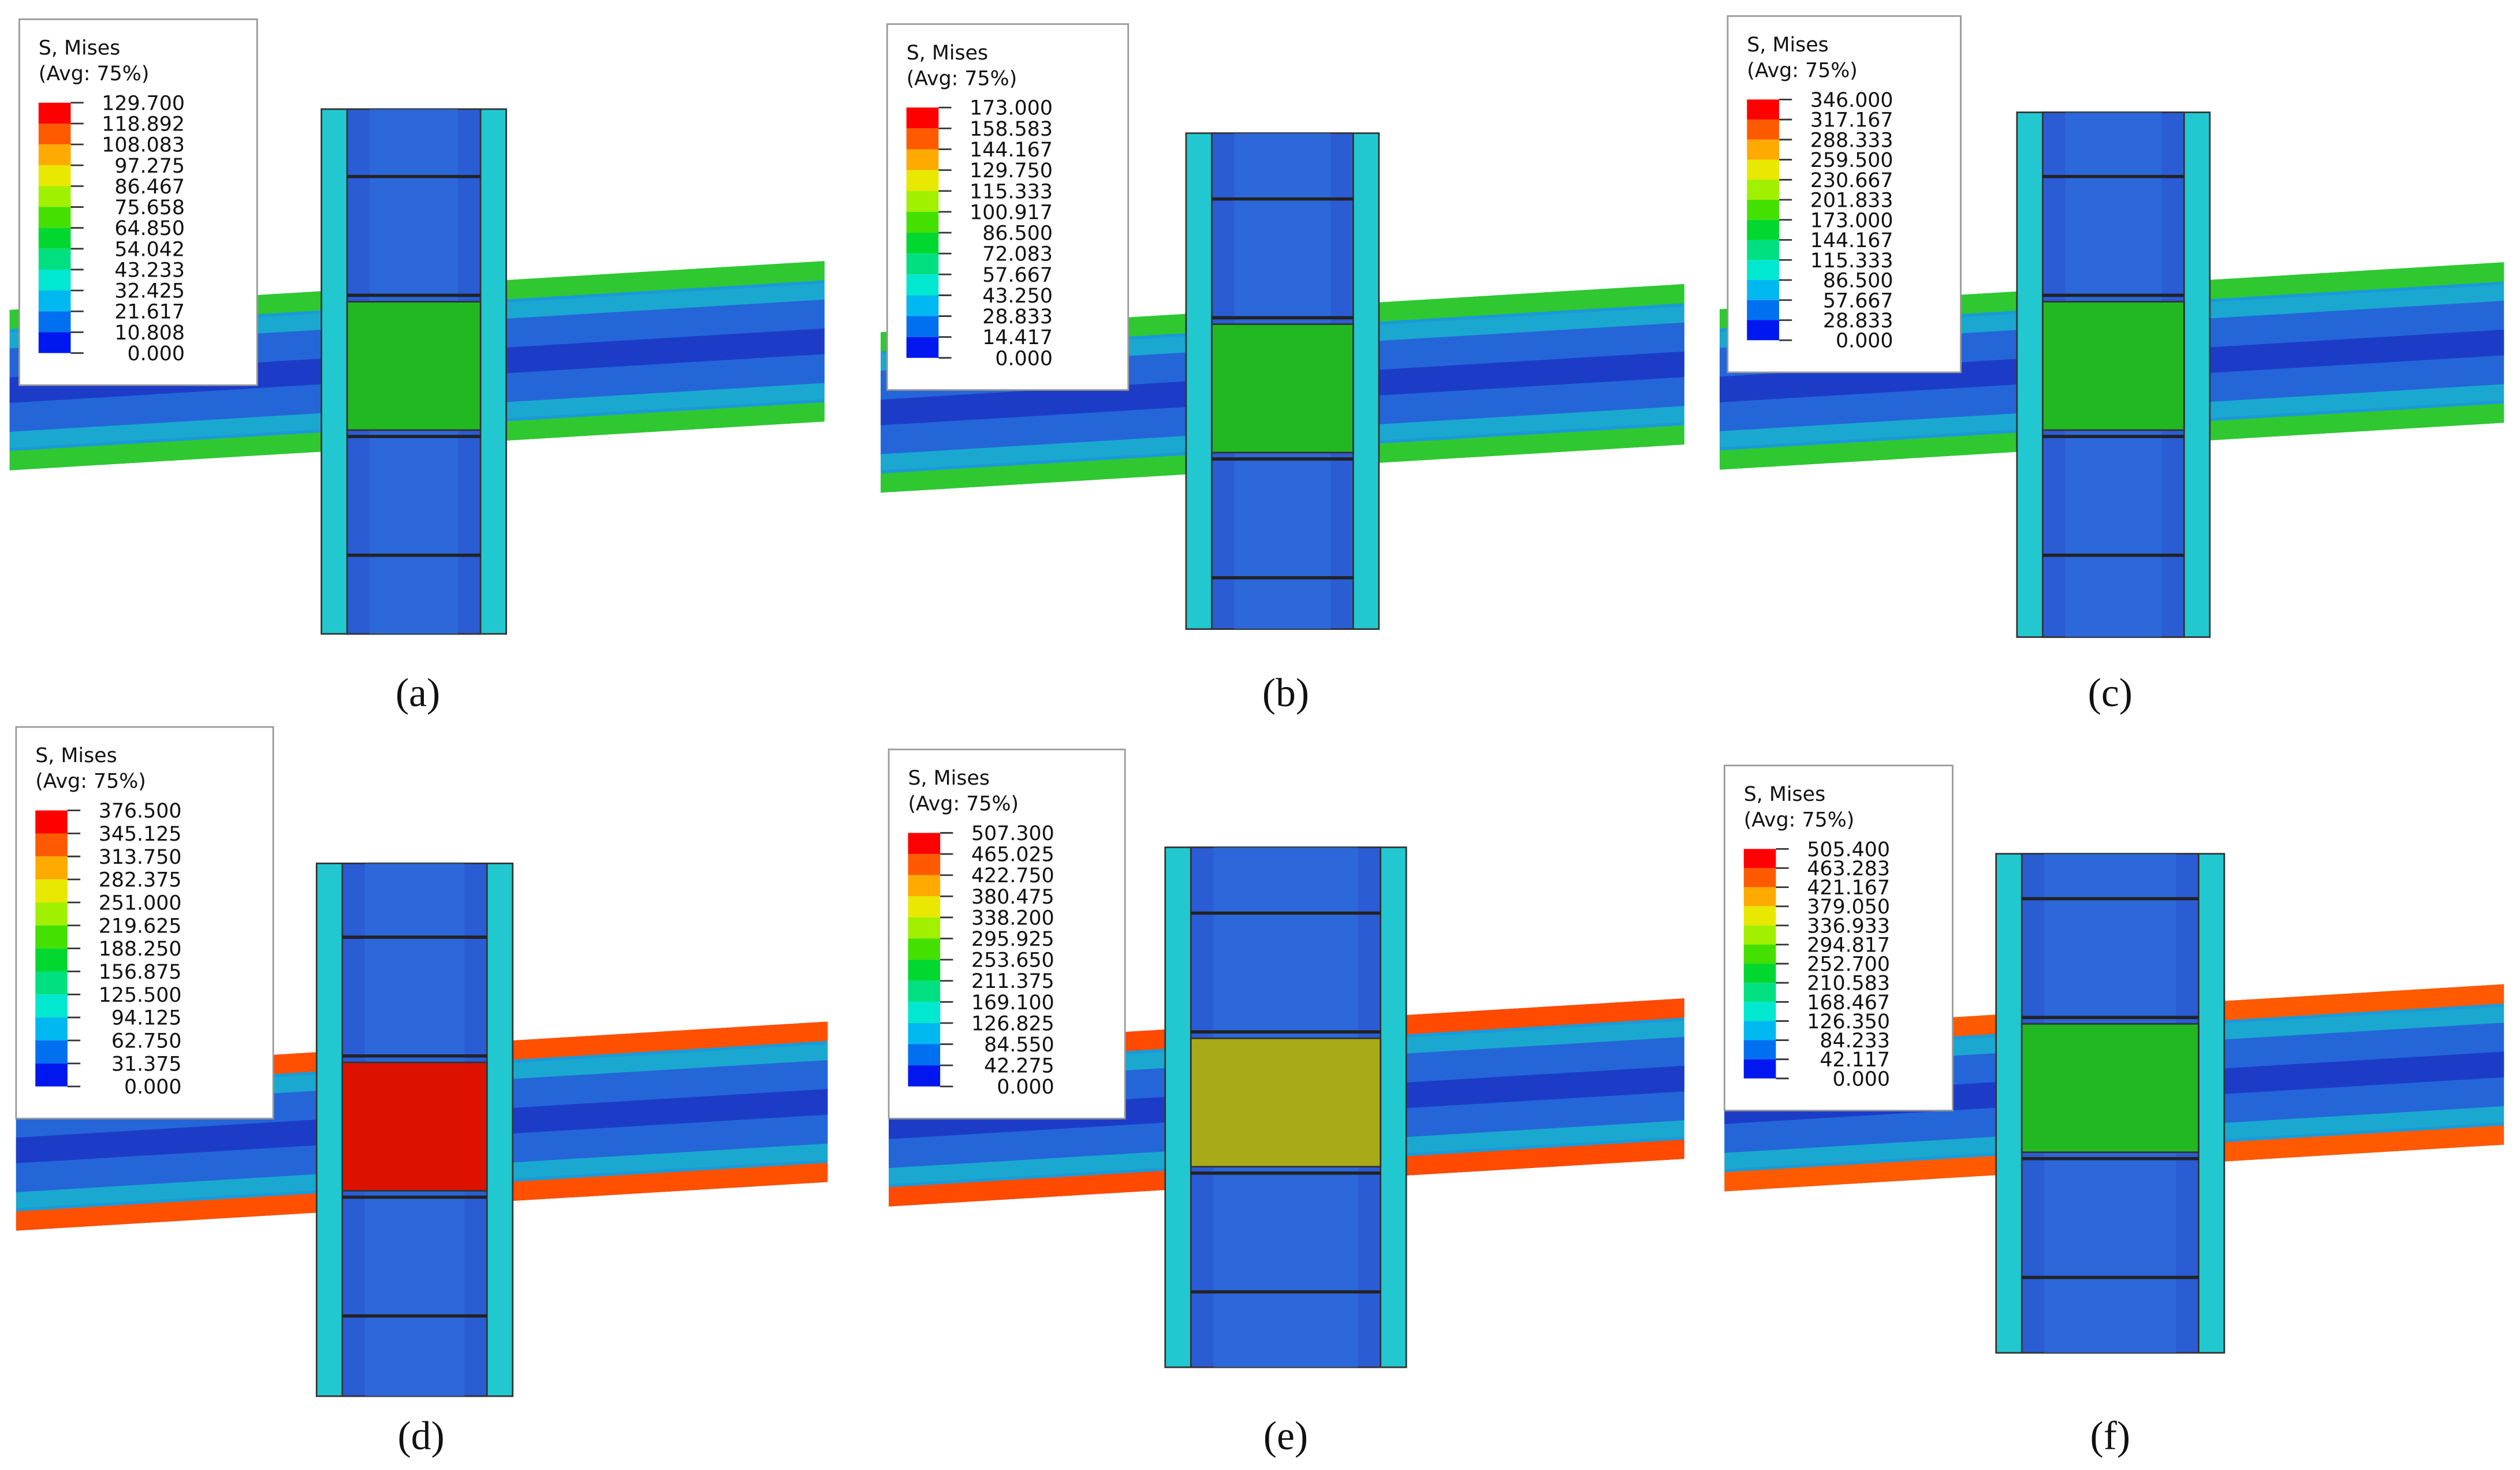  Describe the element at coordinates (2111, 693) in the screenshot. I see `panel-label: (c)` at that location.